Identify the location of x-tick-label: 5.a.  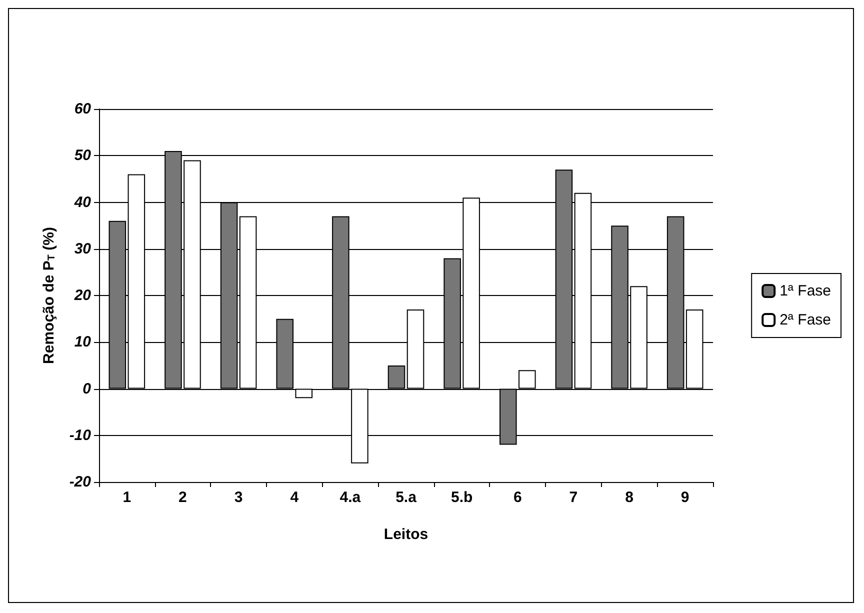
(407, 497).